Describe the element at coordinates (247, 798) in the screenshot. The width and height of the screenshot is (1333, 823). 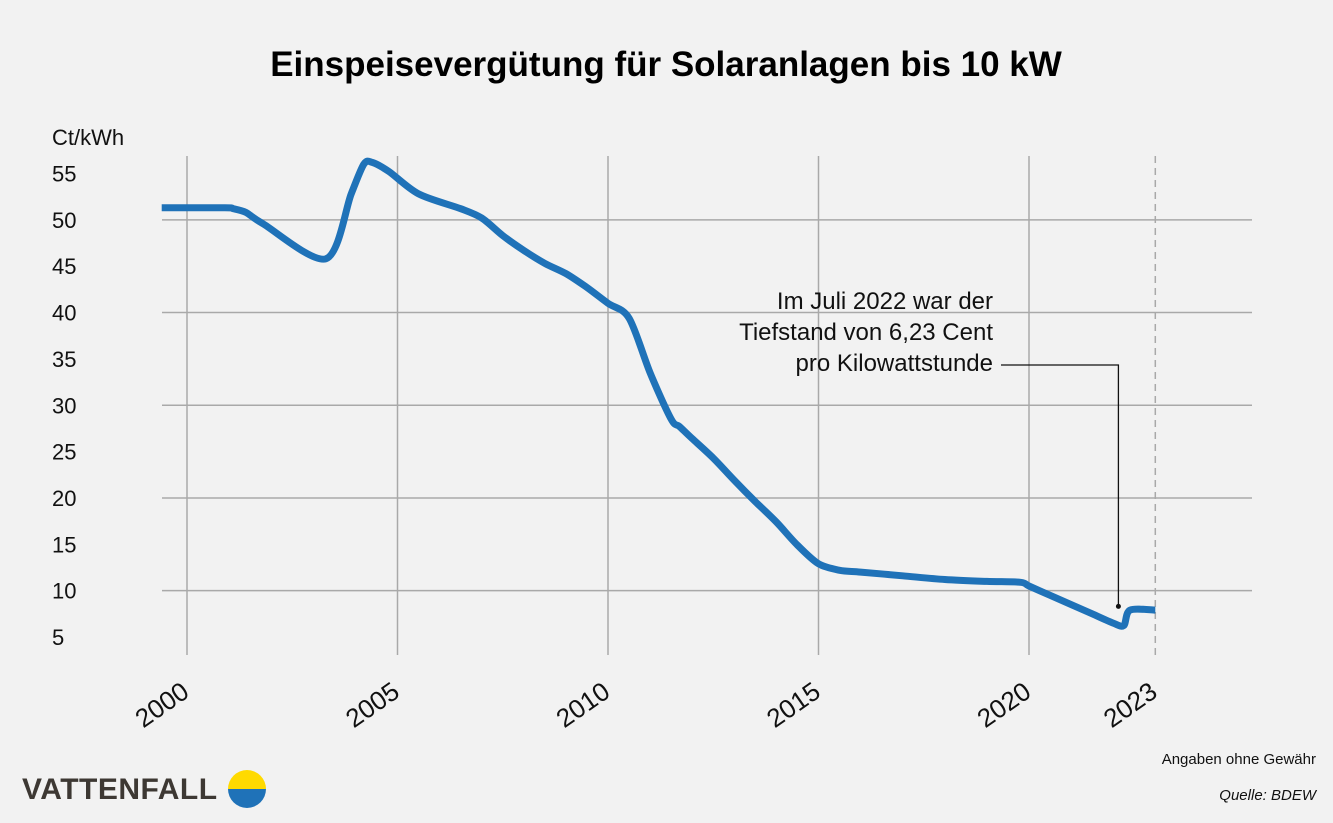
I see `logo-circle-bottom` at that location.